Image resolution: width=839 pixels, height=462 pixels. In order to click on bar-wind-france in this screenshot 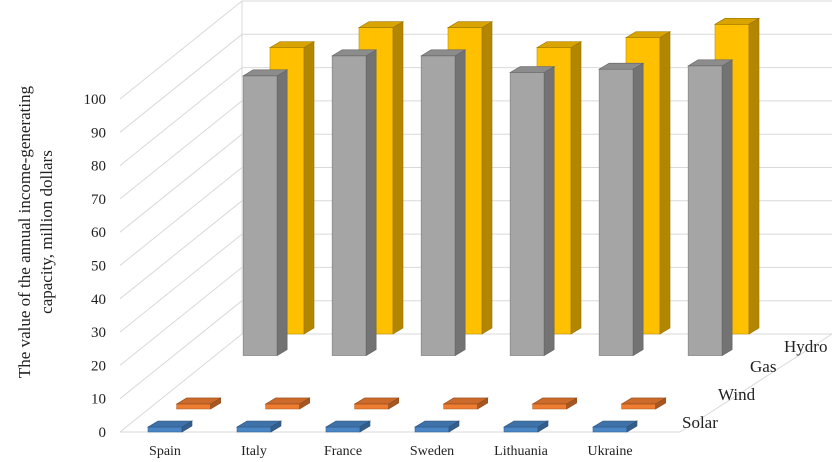, I will do `click(376, 403)`.